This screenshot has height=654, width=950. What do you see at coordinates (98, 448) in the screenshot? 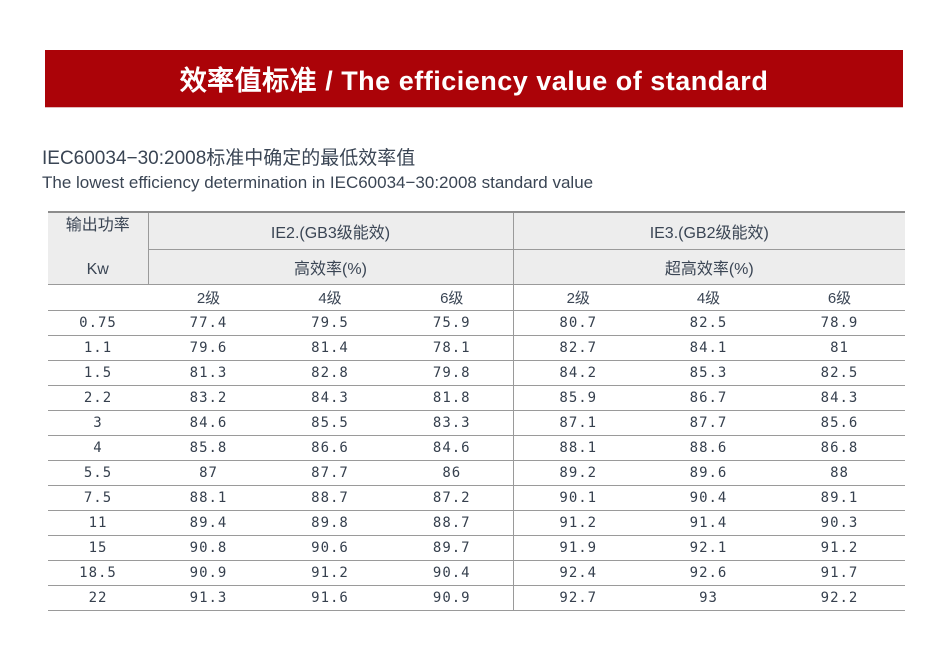
I see `power-cell: 4` at bounding box center [98, 448].